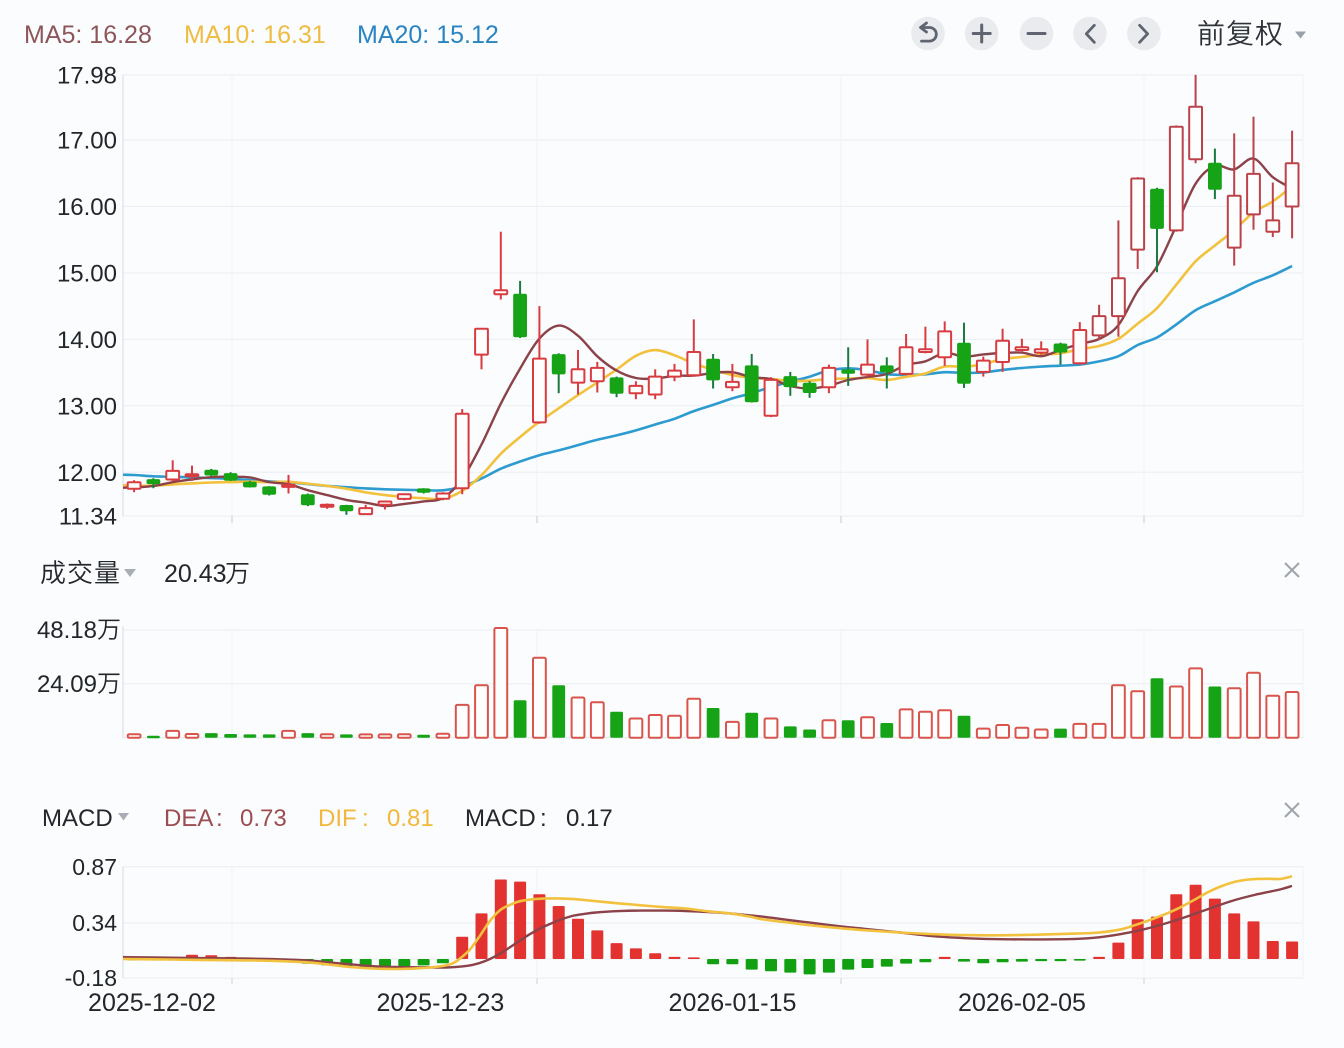 The image size is (1344, 1048). Describe the element at coordinates (91, 978) in the screenshot. I see `svg-text: -0.18` at that location.